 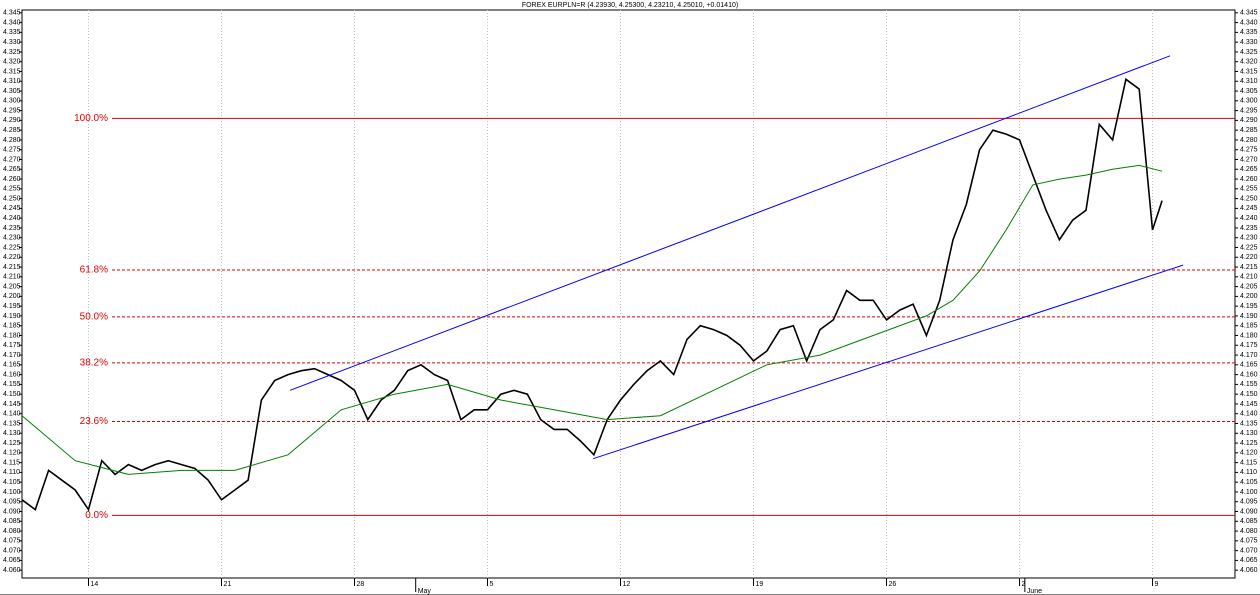 What do you see at coordinates (12, 198) in the screenshot?
I see `y-tick-label-left: 4.250` at bounding box center [12, 198].